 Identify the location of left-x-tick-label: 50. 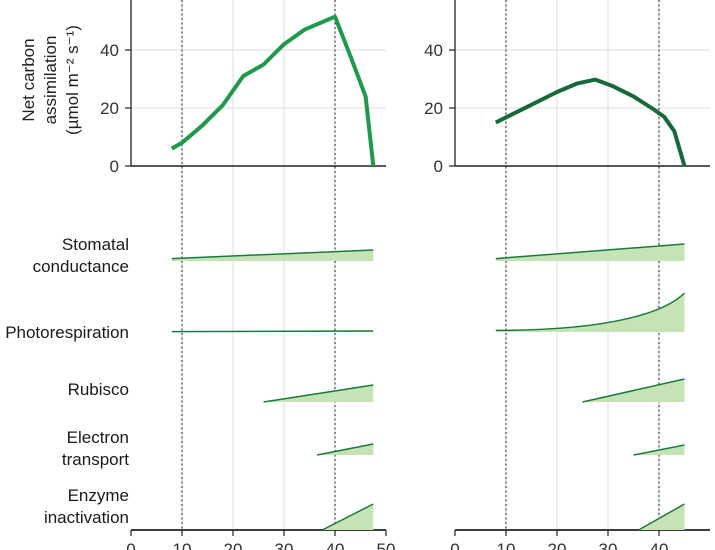
(386, 545).